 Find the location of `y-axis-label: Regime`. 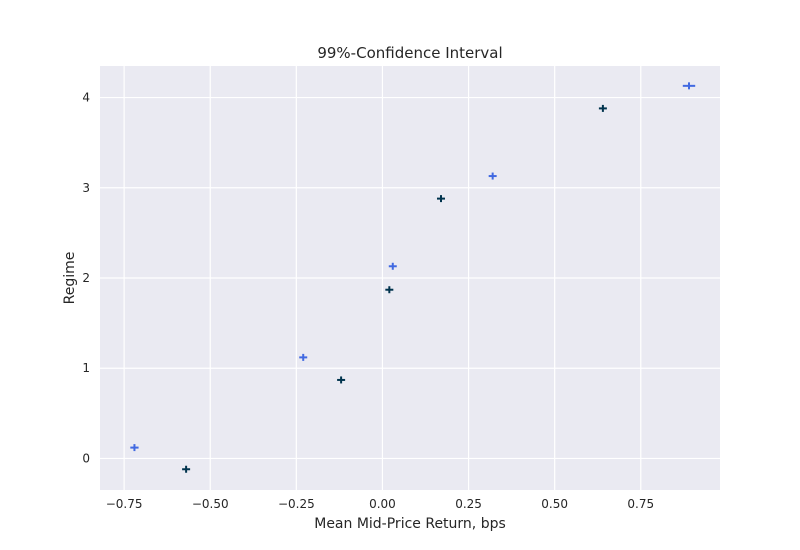

y-axis-label: Regime is located at coordinates (70, 278).